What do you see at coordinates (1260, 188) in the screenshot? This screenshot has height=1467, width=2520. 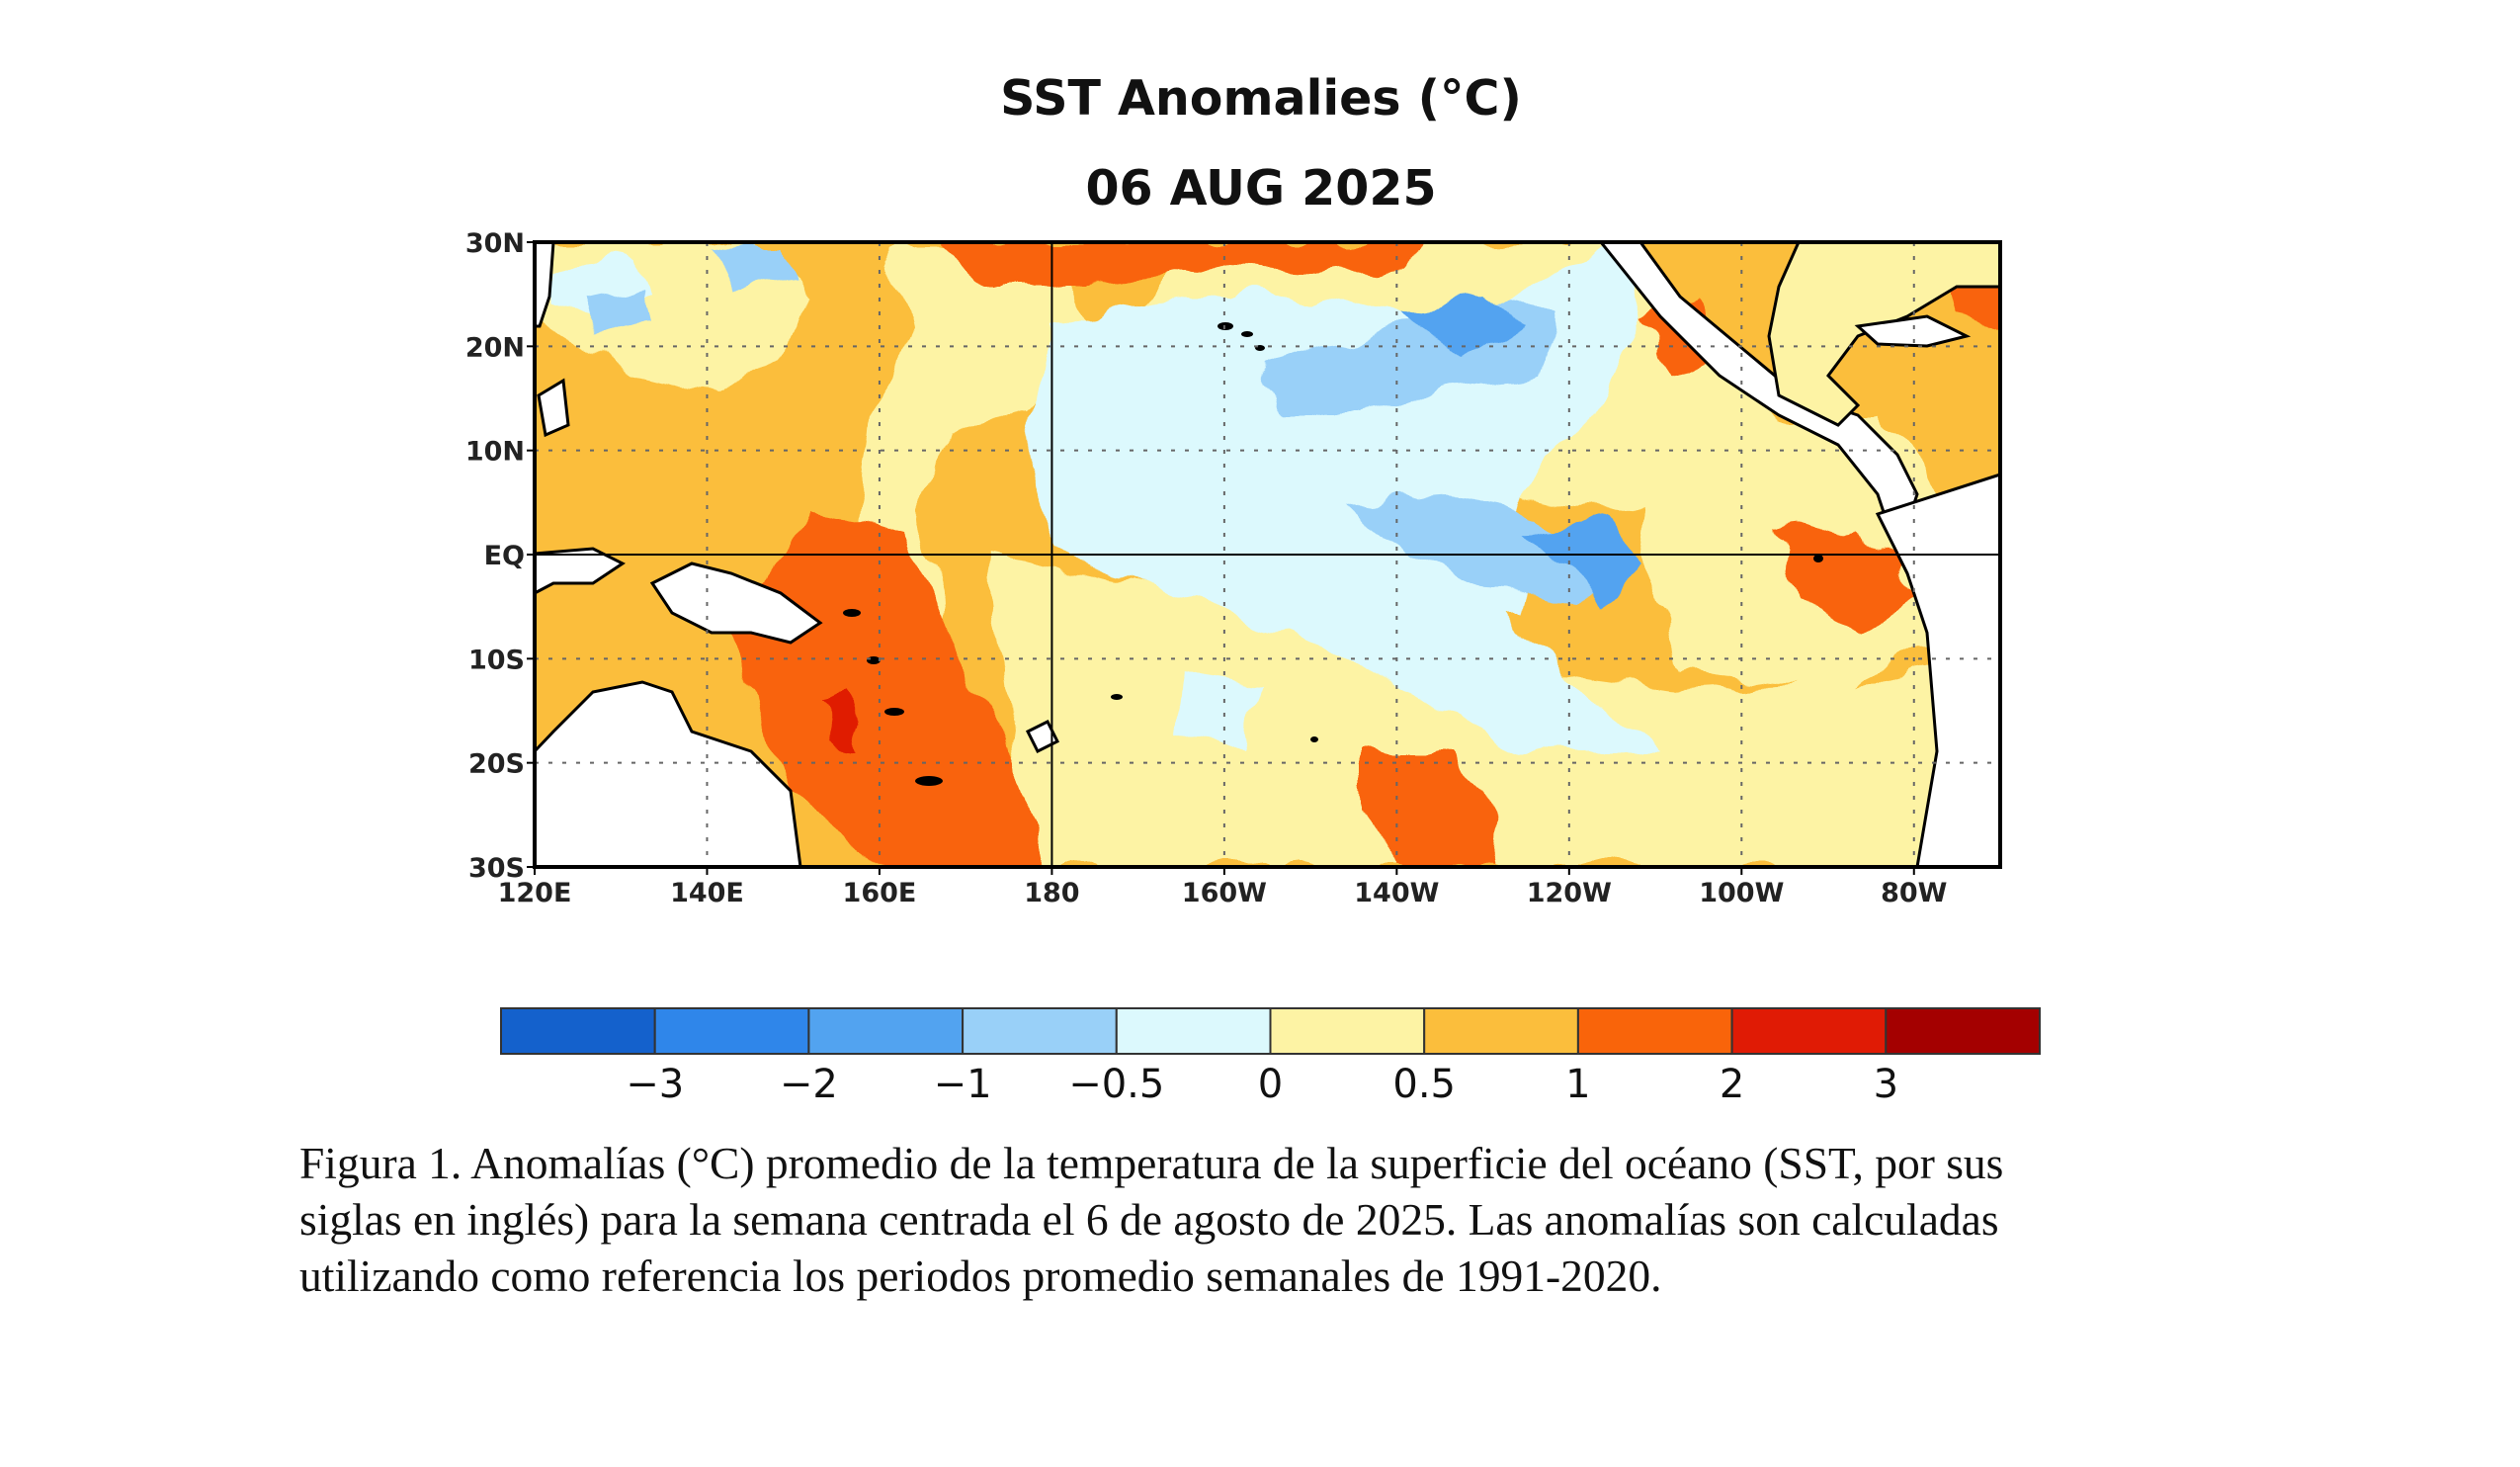 I see `map-date: 06 AUG 2025` at bounding box center [1260, 188].